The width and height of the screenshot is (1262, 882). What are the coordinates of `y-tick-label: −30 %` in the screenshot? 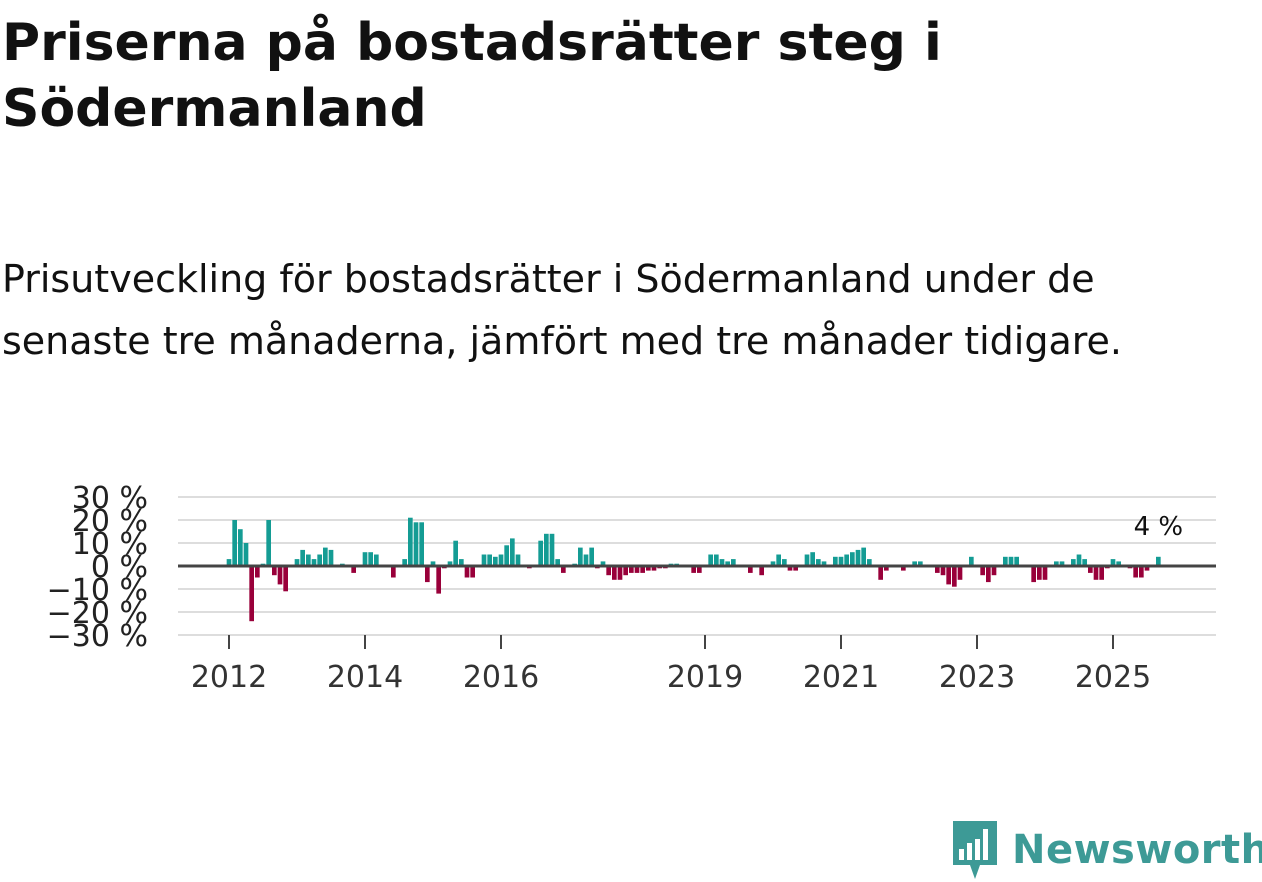 It's located at (97, 636).